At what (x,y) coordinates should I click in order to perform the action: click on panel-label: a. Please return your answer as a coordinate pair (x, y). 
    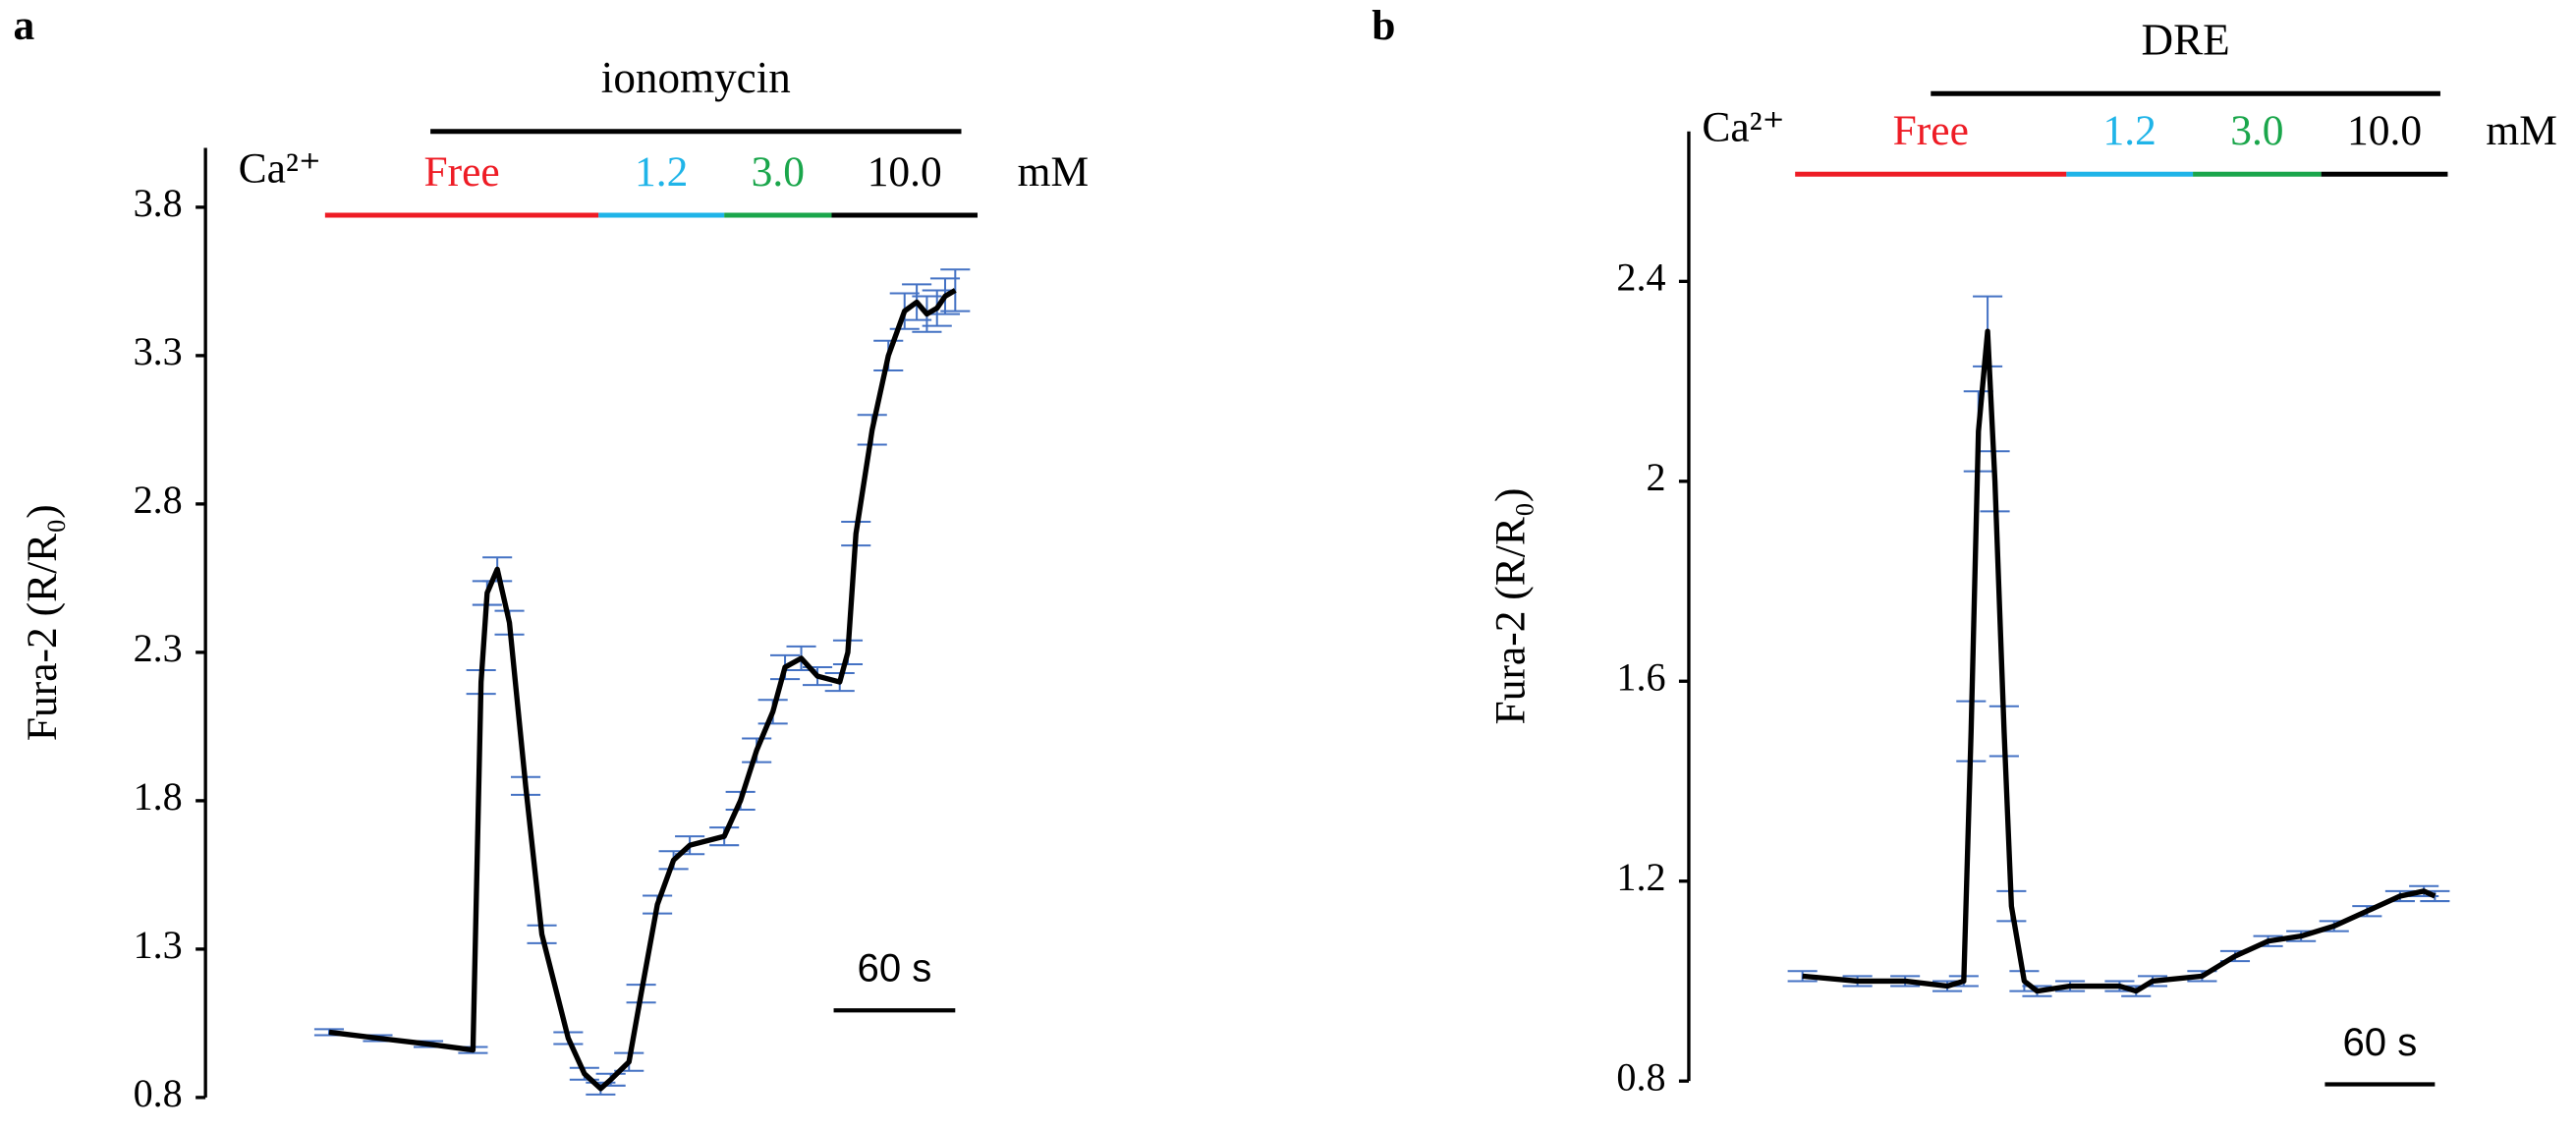
    Looking at the image, I should click on (24, 26).